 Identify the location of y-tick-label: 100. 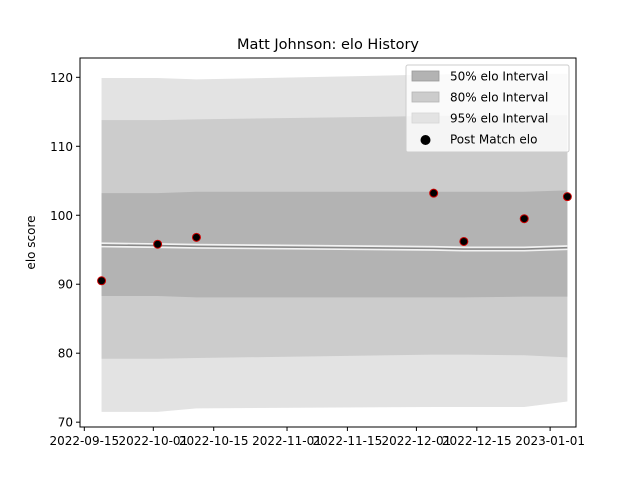
(61, 216).